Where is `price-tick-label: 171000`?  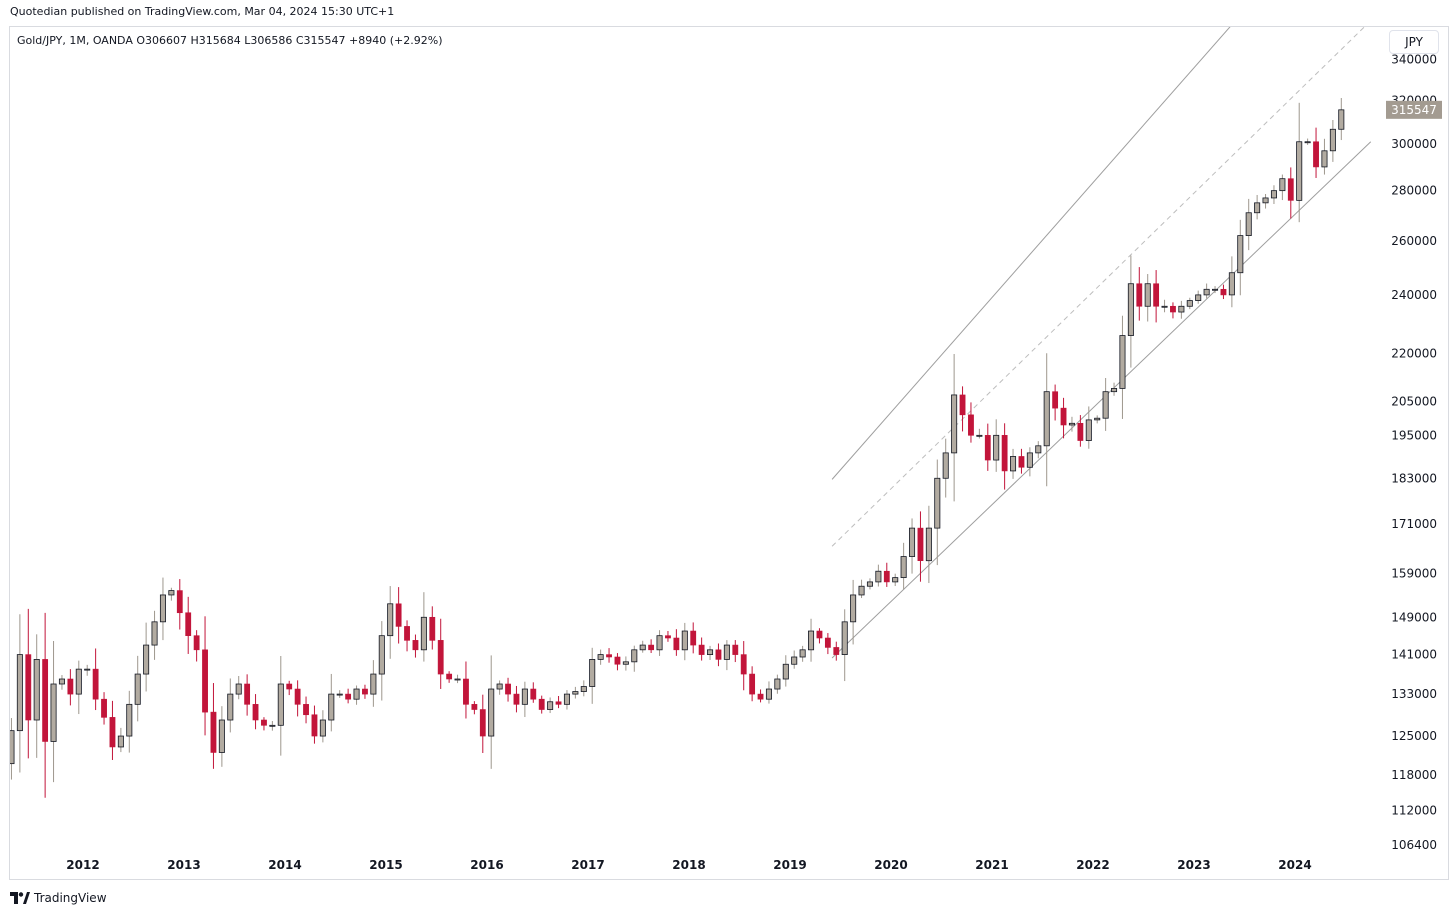
price-tick-label: 171000 is located at coordinates (1414, 524).